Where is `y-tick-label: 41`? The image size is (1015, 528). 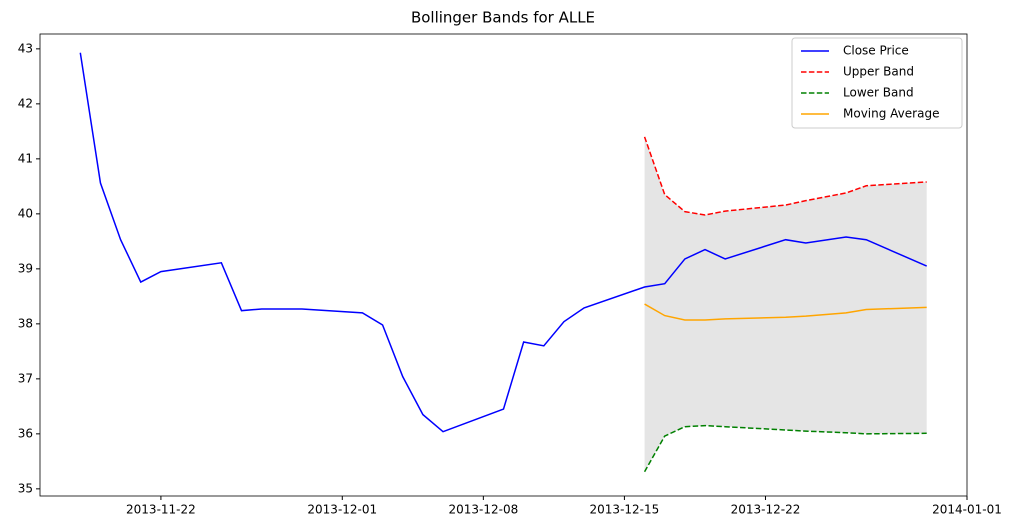 y-tick-label: 41 is located at coordinates (25, 158).